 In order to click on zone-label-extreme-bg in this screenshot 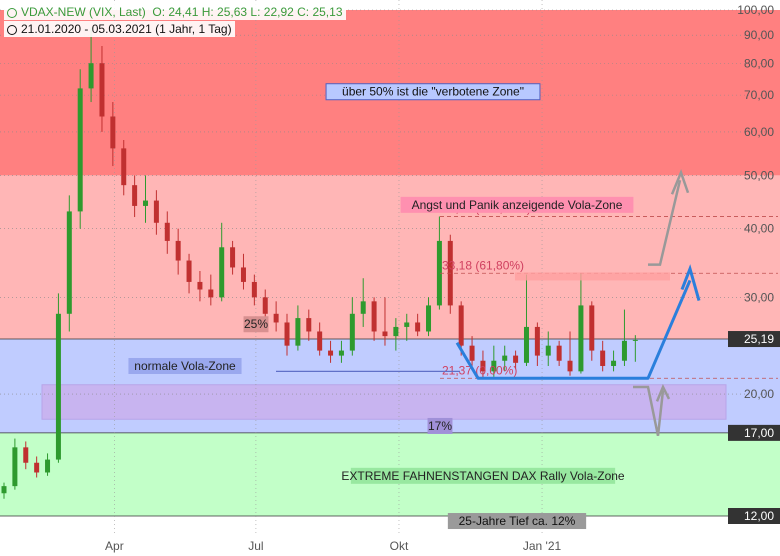, I will do `click(483, 475)`.